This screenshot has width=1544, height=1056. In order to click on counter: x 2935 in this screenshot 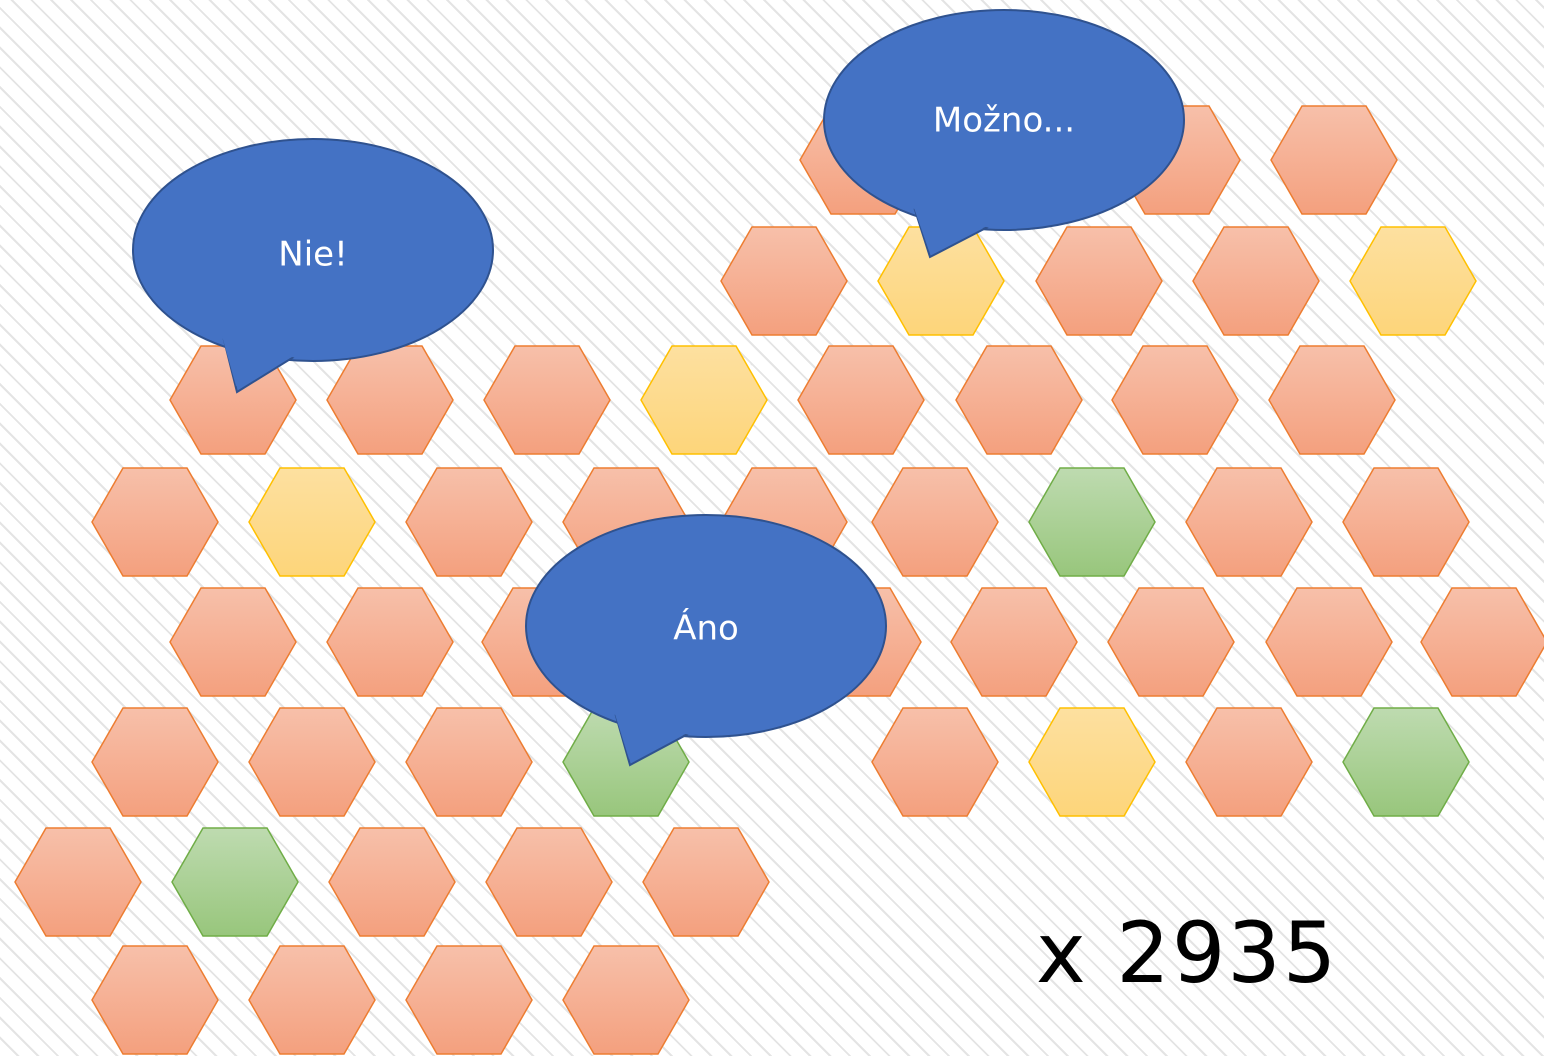, I will do `click(1187, 953)`.